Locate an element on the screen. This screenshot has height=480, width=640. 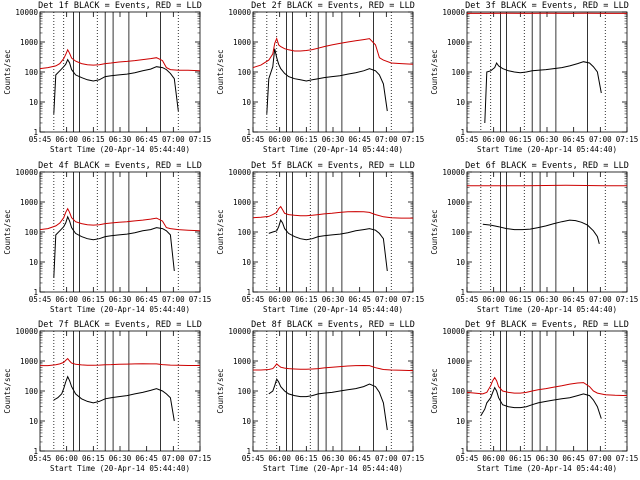
plot-title: Det 7f BLACK = Events, RED = LLD is located at coordinates (120, 325).